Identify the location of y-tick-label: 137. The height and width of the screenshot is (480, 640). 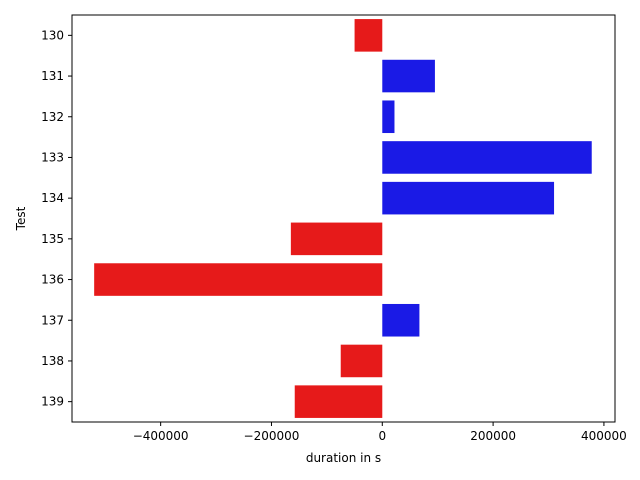
(52, 320).